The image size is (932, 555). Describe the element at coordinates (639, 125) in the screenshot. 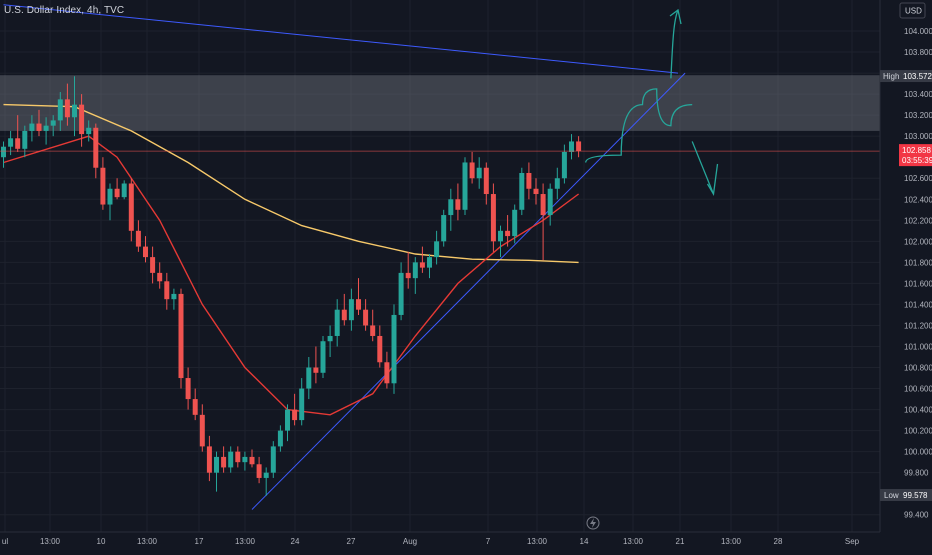

I see `projection-wave` at that location.